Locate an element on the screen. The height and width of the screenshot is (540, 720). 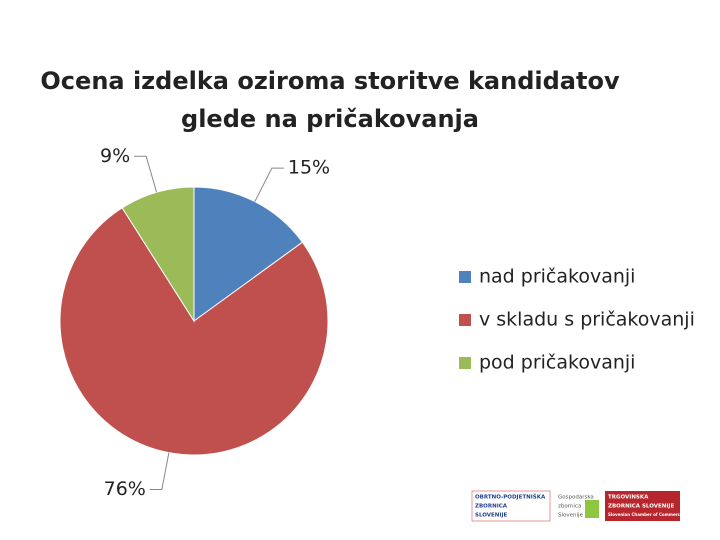
data-label: 76% is located at coordinates (125, 489).